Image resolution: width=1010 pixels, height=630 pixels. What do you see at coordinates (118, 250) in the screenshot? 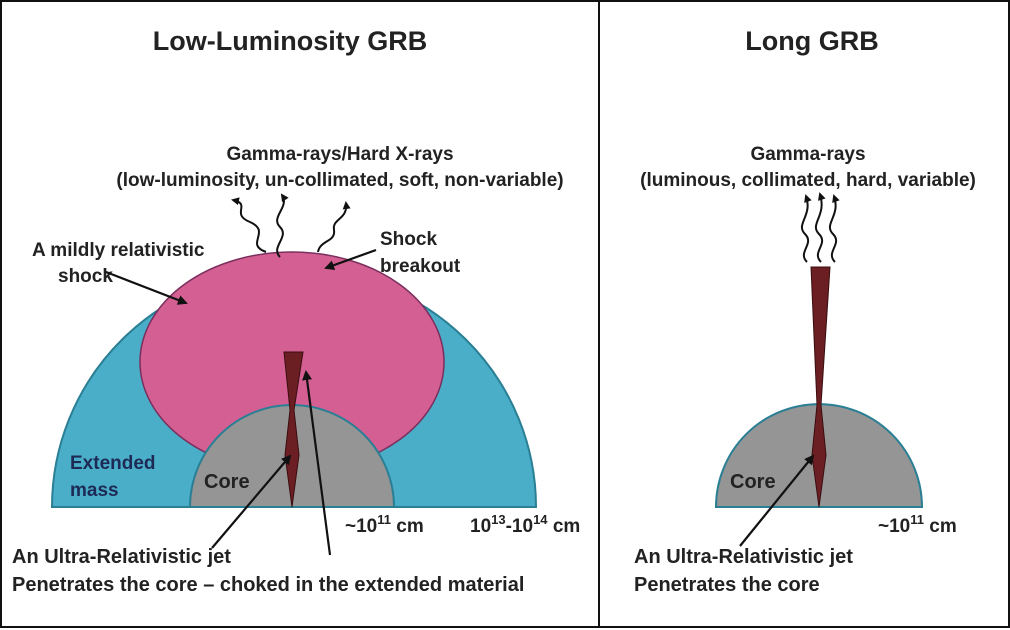
I see `shock-label-line1: A mildly relativistic` at bounding box center [118, 250].